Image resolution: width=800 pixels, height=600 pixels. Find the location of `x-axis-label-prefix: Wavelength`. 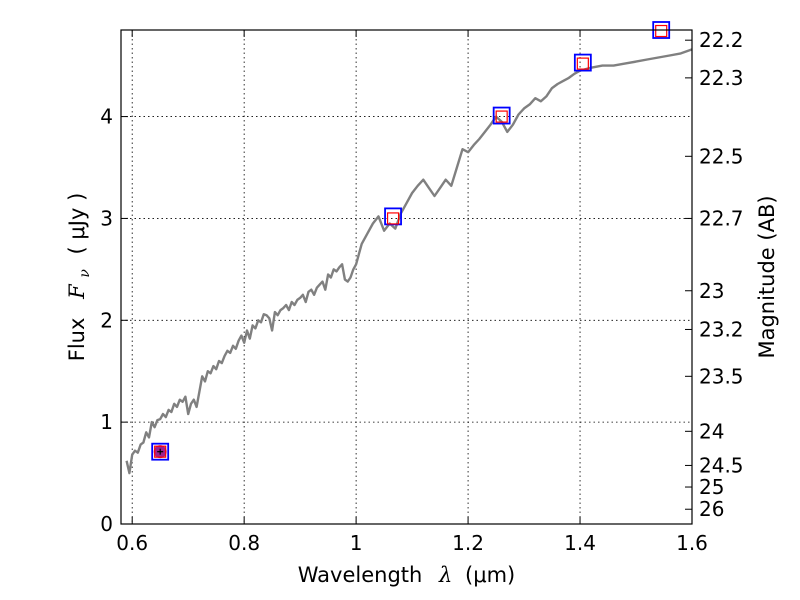

x-axis-label-prefix: Wavelength is located at coordinates (360, 575).